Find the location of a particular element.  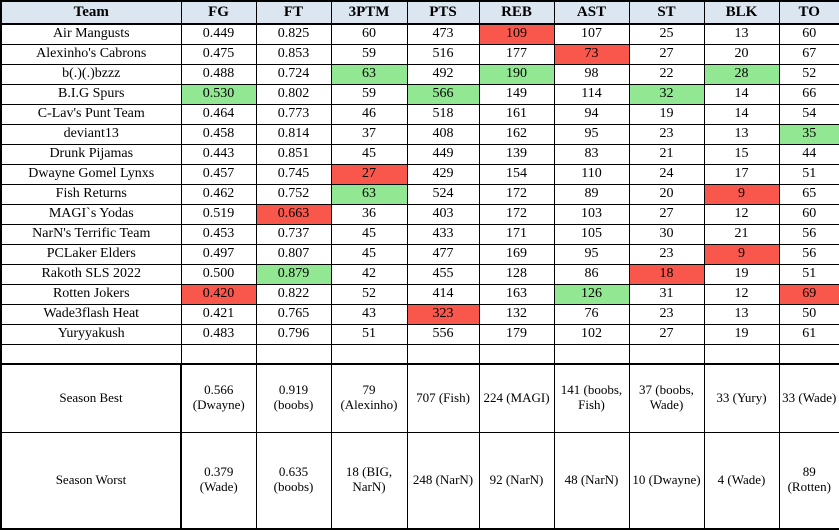

stat-cell: 23 is located at coordinates (666, 314).